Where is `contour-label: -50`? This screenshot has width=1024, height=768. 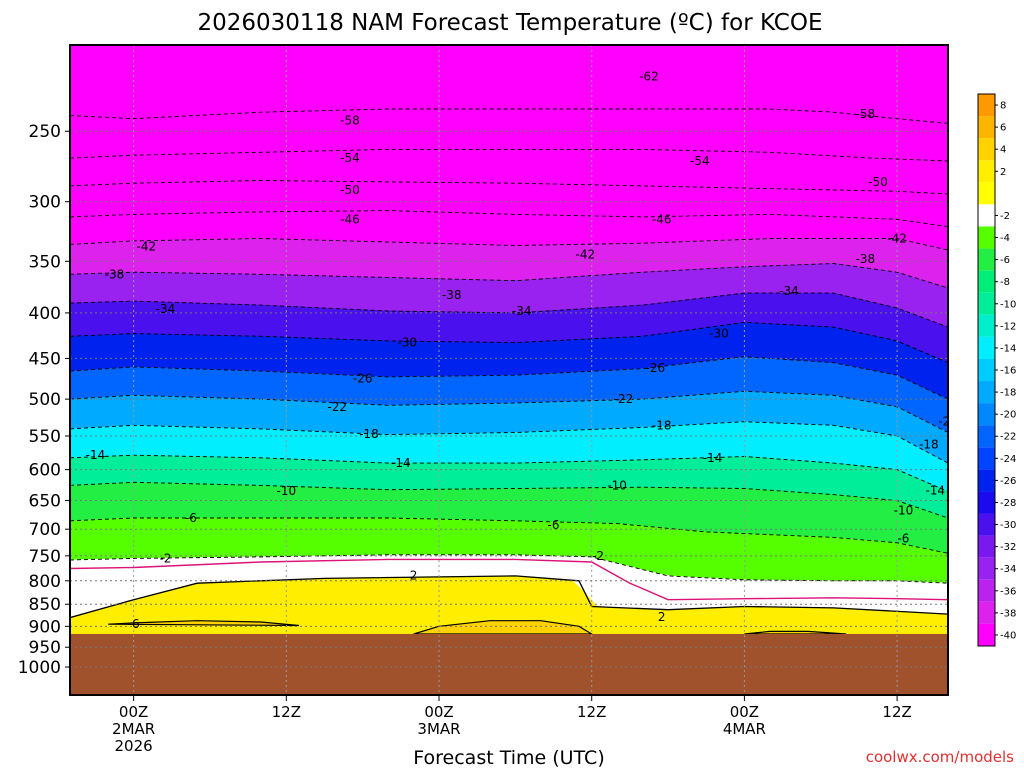 contour-label: -50 is located at coordinates (350, 190).